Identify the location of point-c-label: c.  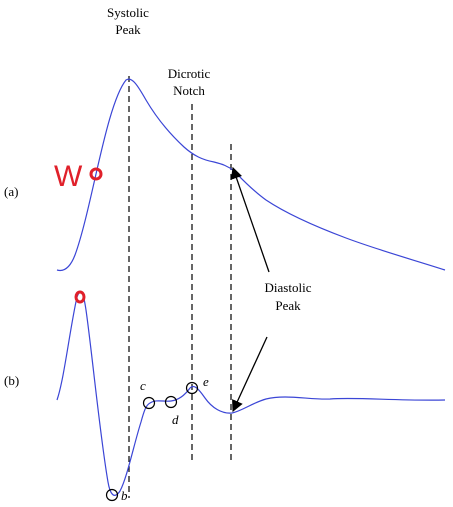
(143, 385).